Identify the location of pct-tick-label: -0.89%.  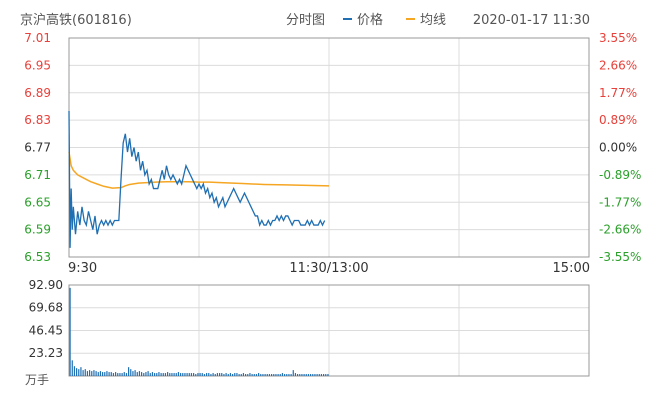
(620, 175).